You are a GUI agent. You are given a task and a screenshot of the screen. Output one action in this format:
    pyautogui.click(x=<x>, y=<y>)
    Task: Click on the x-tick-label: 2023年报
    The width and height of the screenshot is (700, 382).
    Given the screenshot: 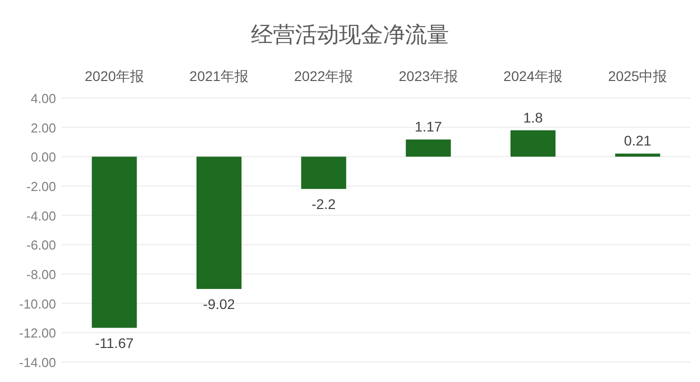 What is the action you would take?
    pyautogui.click(x=428, y=76)
    